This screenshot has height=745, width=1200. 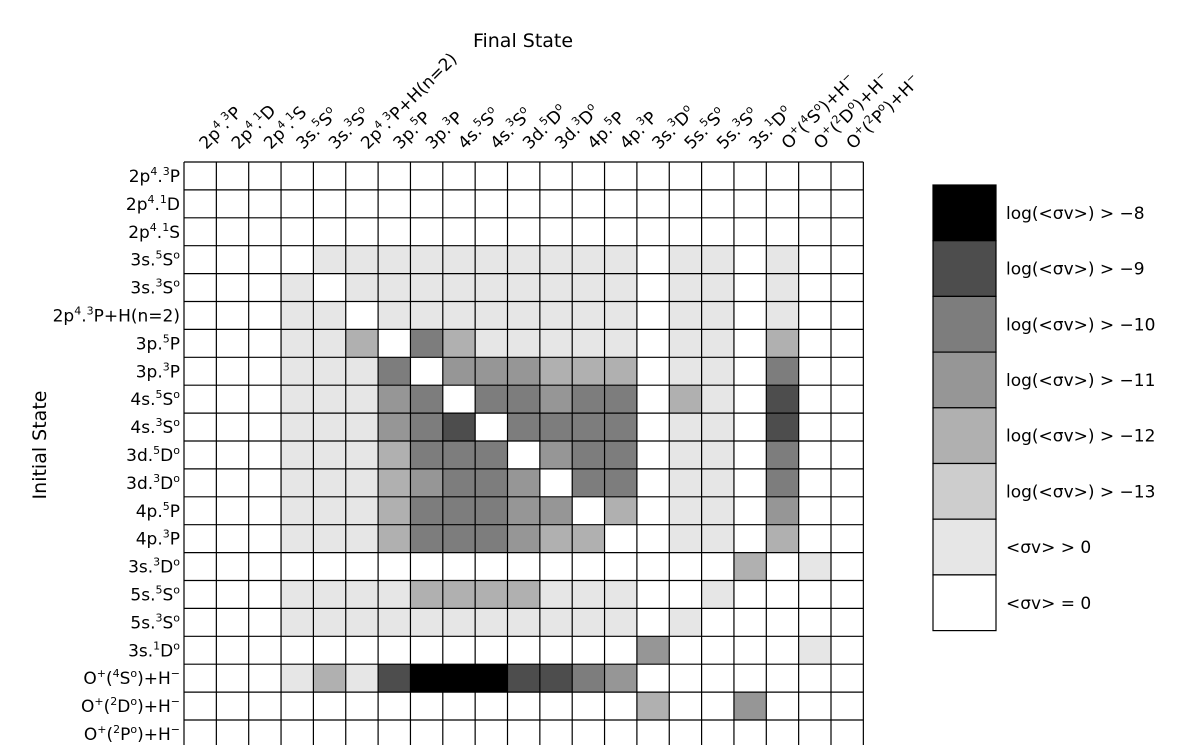 I want to click on legend-label: log(<σv>) > −8, so click(x=1075, y=214).